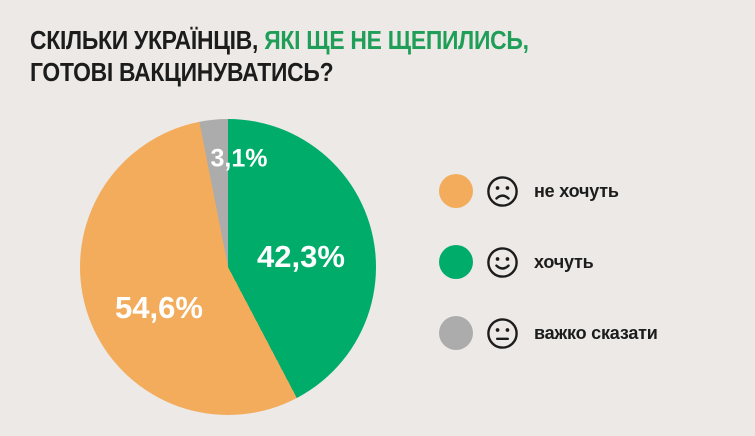 The image size is (755, 436). I want to click on legend-swatch-green, so click(456, 262).